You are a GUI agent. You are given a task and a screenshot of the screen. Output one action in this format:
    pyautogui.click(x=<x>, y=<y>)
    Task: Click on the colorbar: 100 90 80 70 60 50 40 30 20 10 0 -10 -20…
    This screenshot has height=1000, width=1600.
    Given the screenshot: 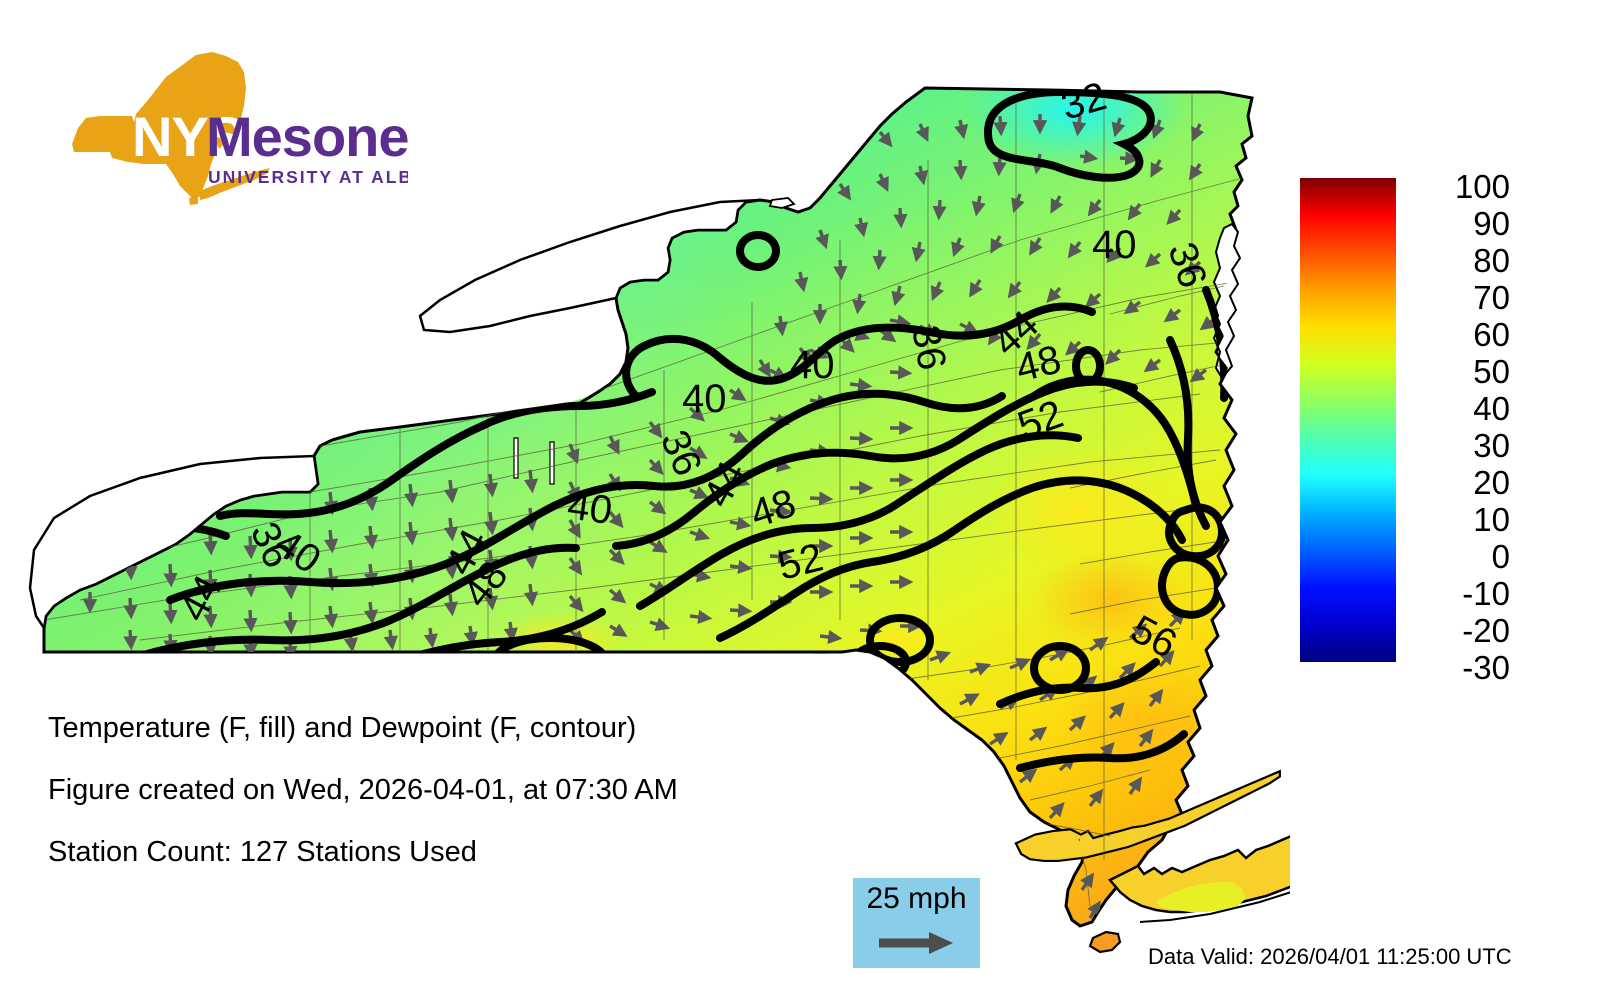 What is the action you would take?
    pyautogui.click(x=1450, y=426)
    